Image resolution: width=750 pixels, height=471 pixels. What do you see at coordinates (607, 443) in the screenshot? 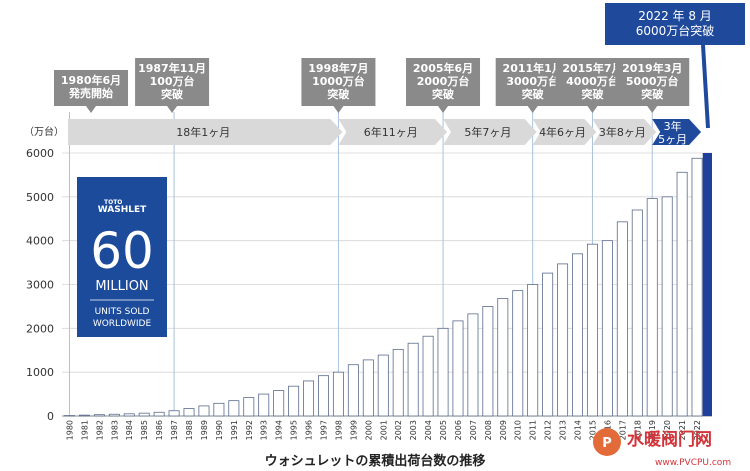
I see `svg-text: P` at bounding box center [607, 443].